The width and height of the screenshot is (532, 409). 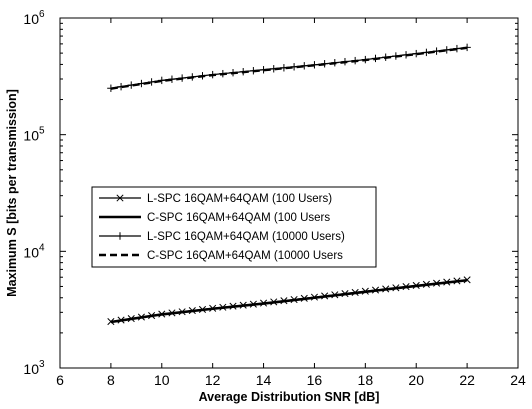 What do you see at coordinates (238, 218) in the screenshot?
I see `legend-label-2: C-SPC 16QAM+64QAM (100 Users` at bounding box center [238, 218].